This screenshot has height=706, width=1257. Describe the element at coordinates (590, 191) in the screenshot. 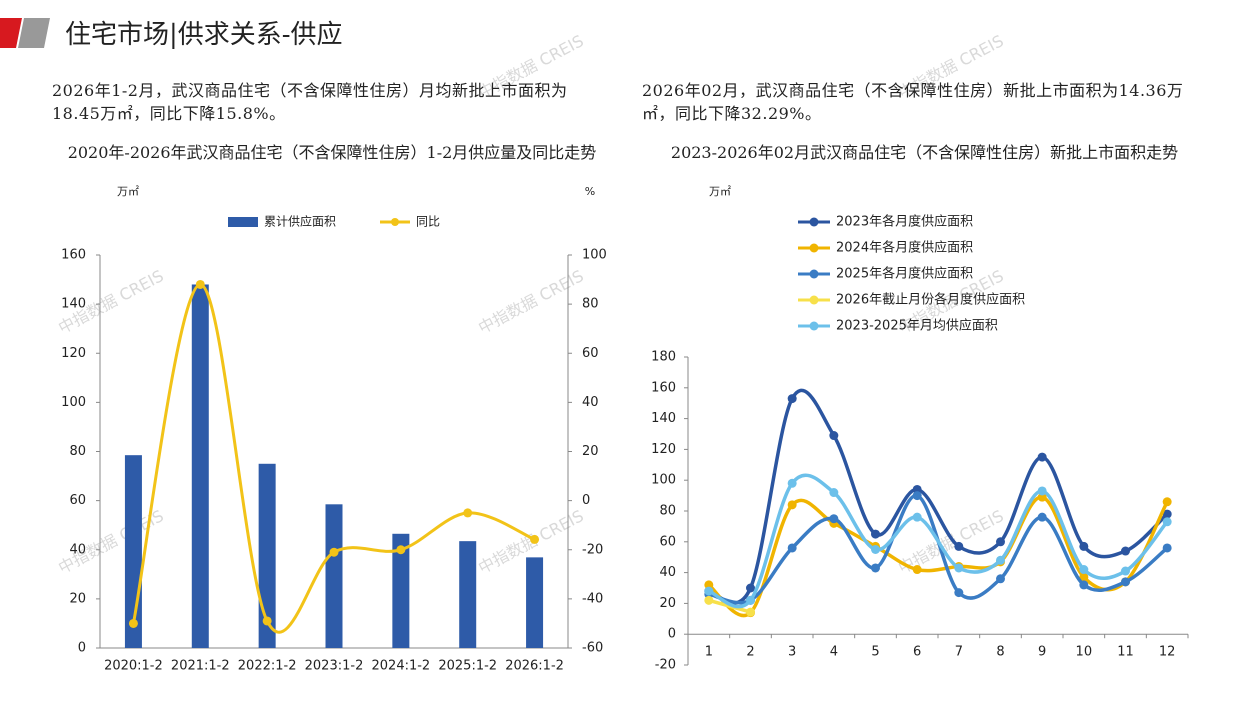

I see `y2-axis-unit: %` at that location.